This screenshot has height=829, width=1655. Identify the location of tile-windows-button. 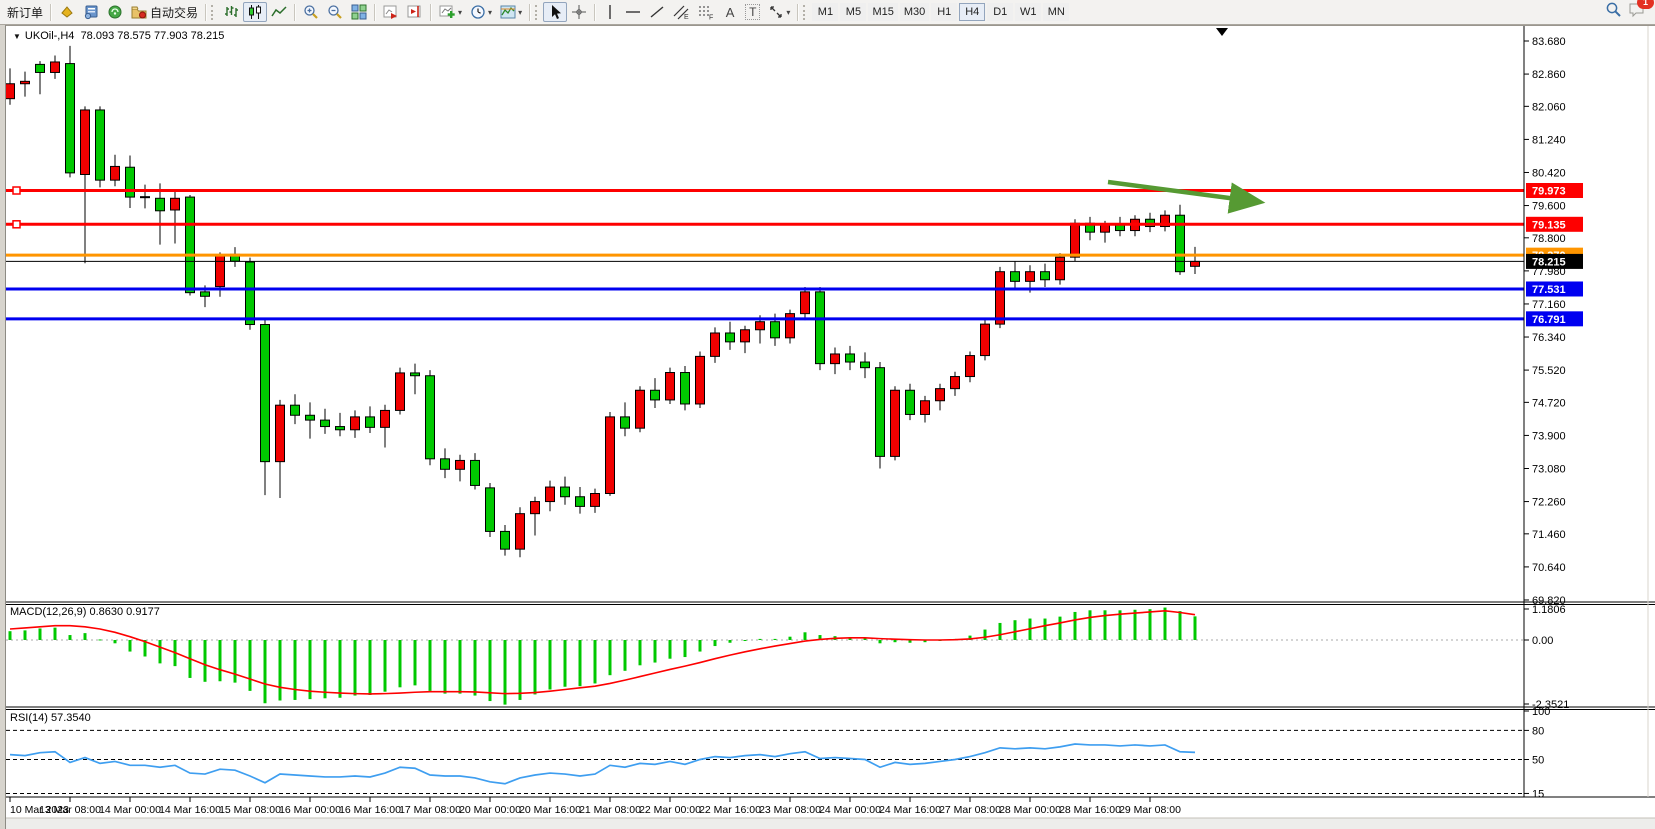
(359, 12).